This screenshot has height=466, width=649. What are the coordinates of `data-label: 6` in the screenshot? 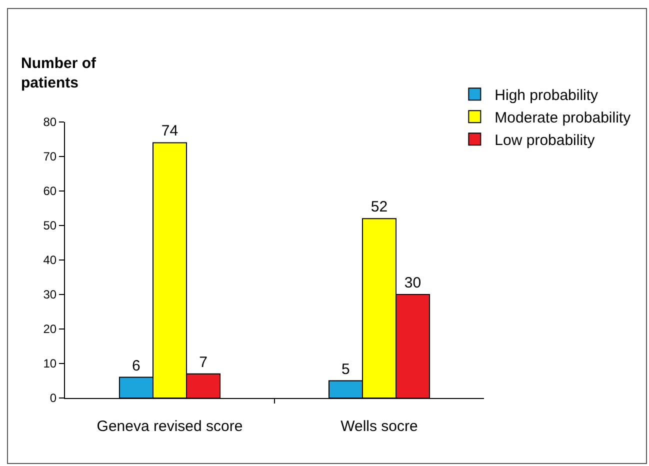 It's located at (136, 365).